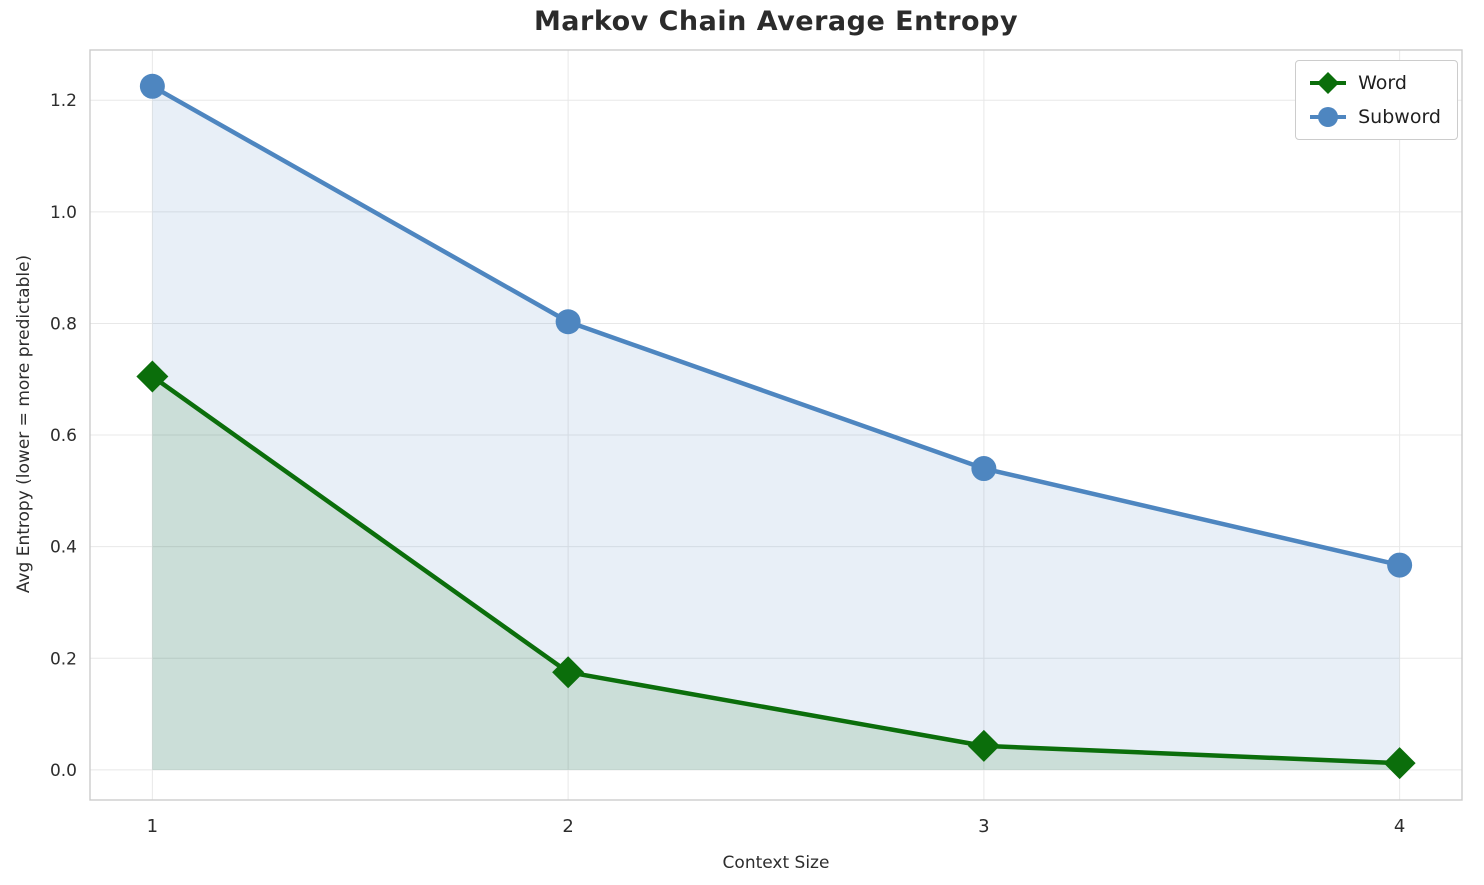  I want to click on svg-text: 0.0, so click(63, 771).